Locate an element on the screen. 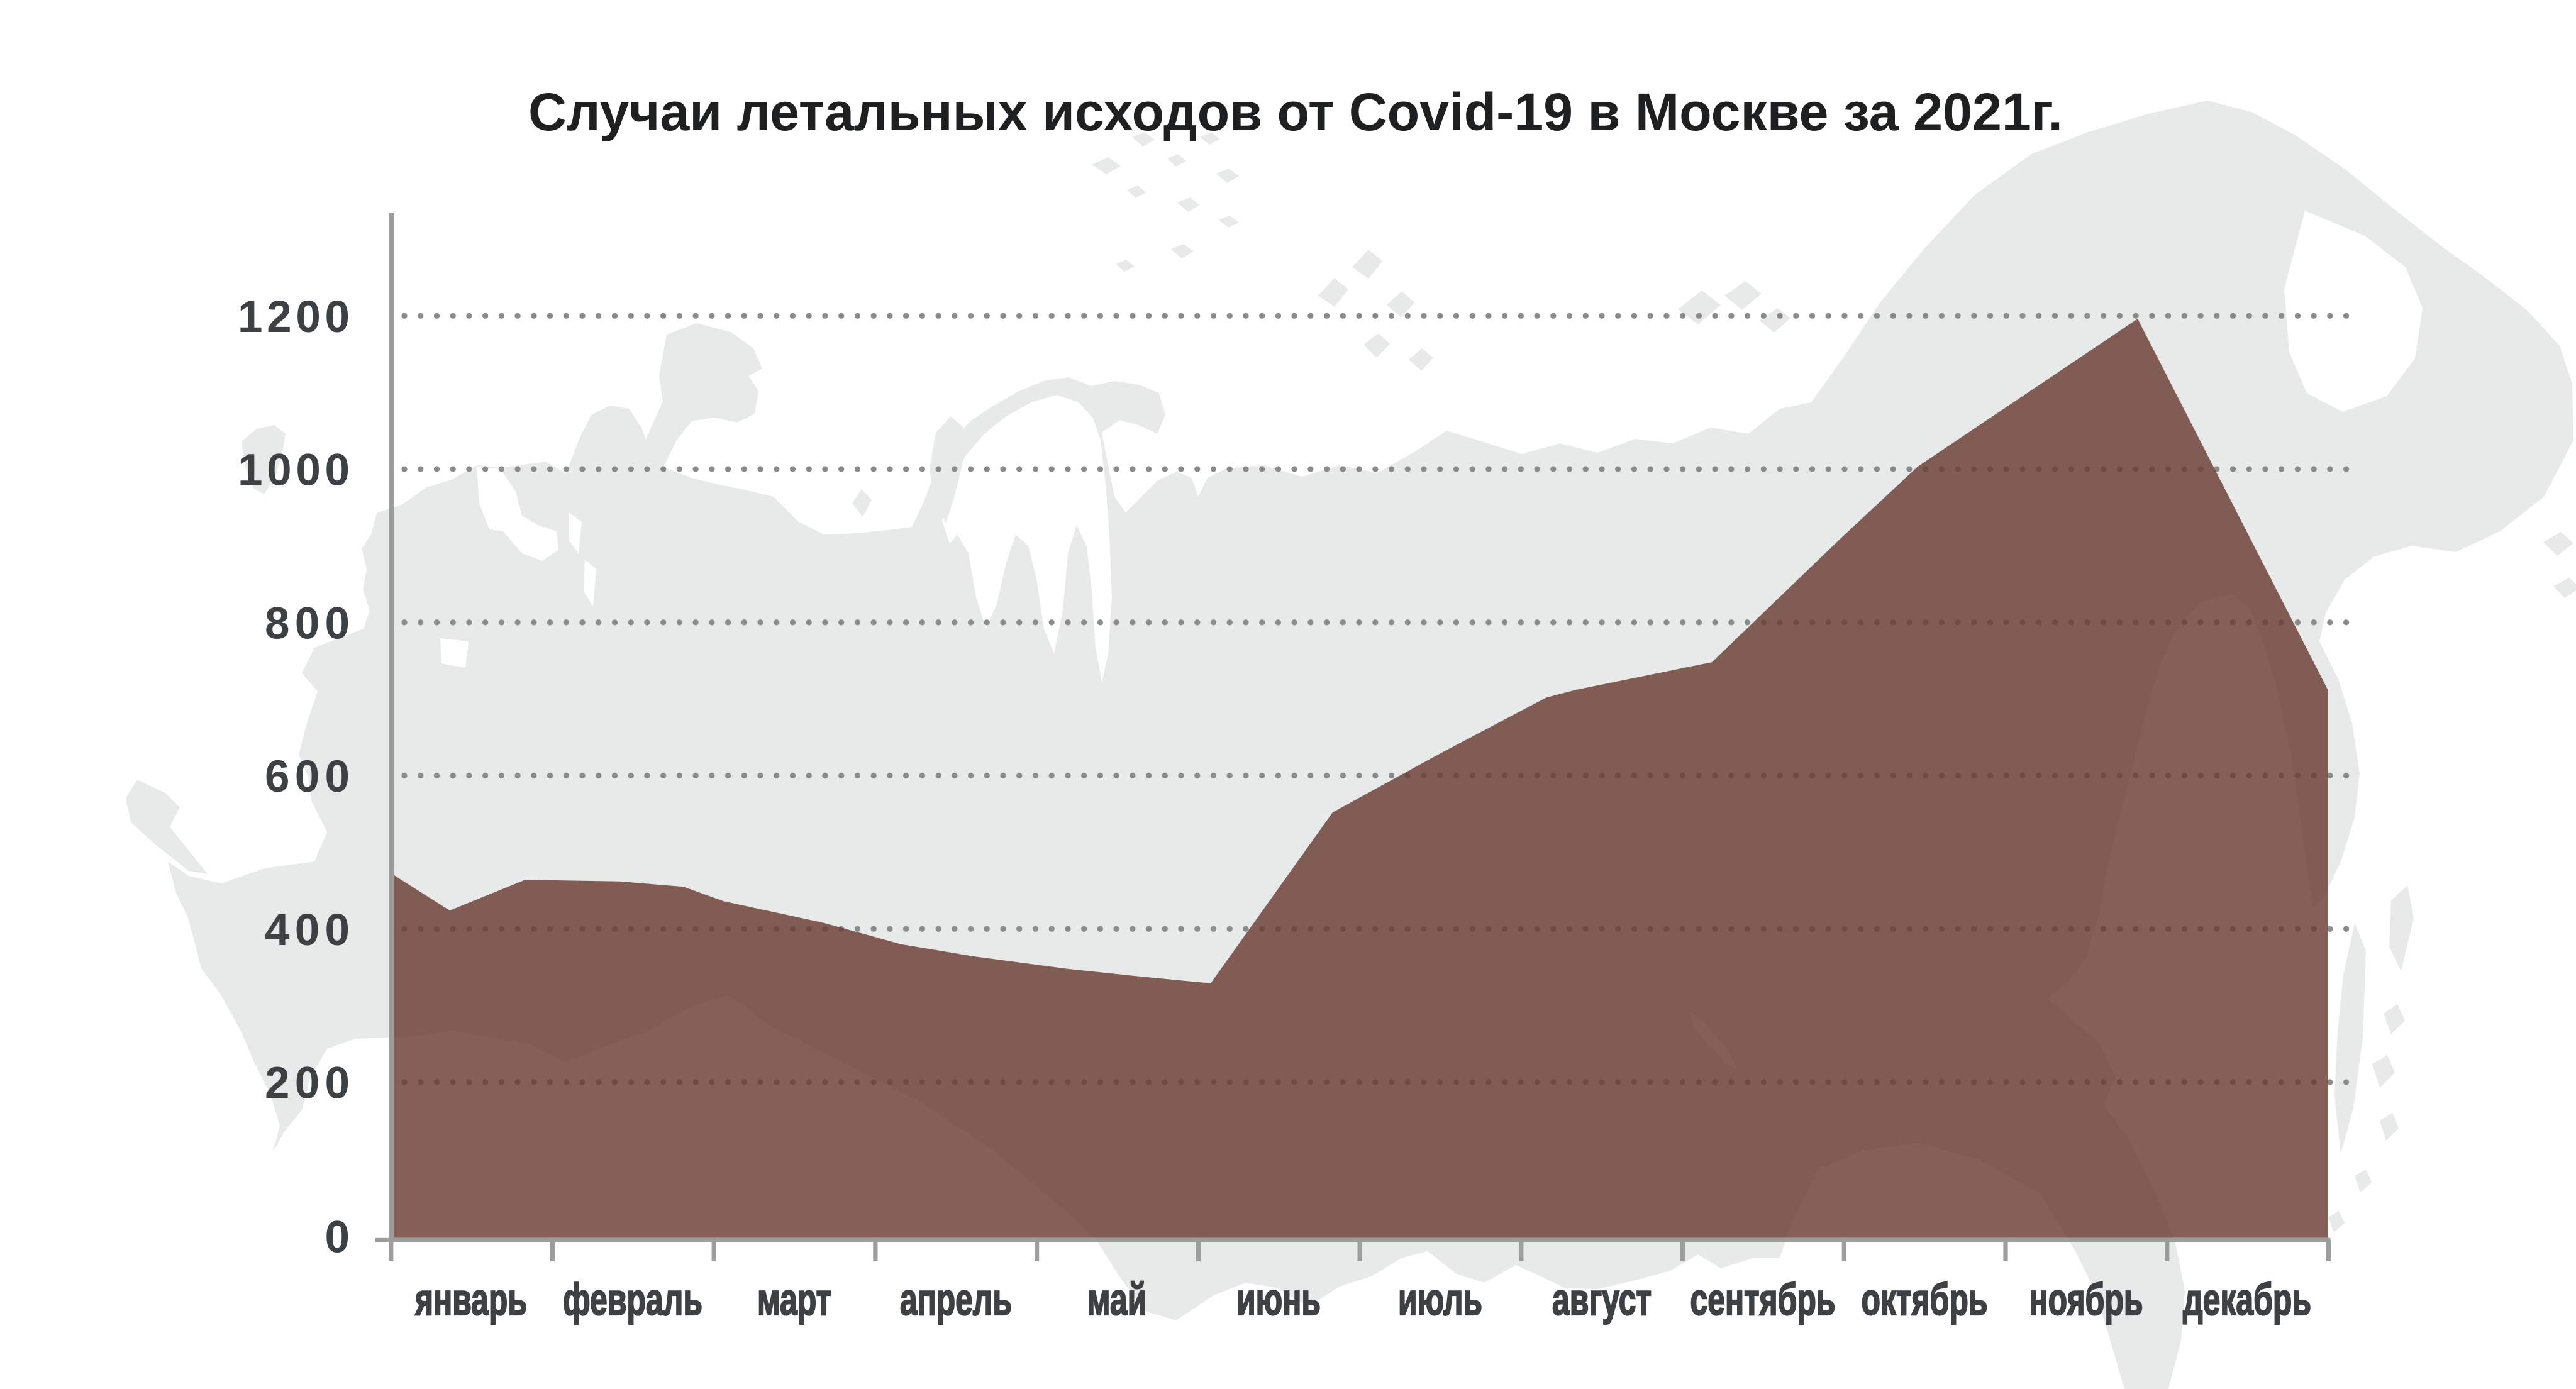 The height and width of the screenshot is (1389, 2576). svg-text: май is located at coordinates (1117, 1300).